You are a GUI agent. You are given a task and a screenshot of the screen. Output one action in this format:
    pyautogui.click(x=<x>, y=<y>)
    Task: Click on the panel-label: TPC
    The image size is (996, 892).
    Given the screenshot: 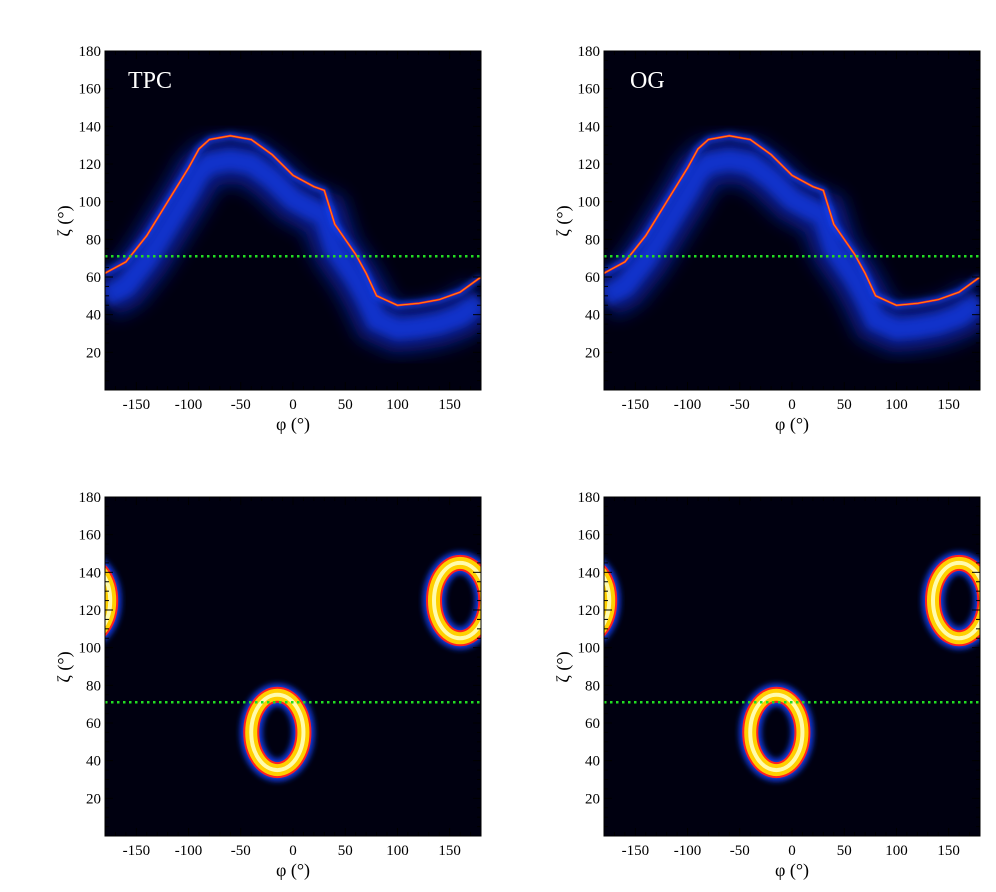 What is the action you would take?
    pyautogui.click(x=150, y=81)
    